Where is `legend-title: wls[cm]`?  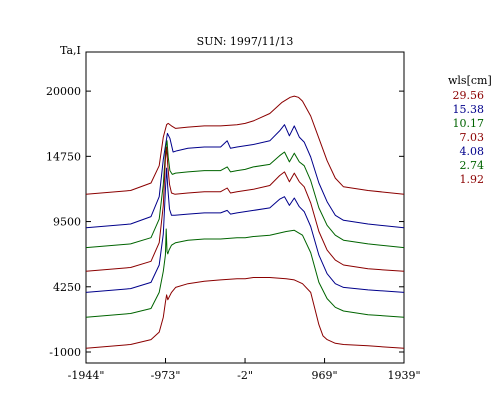 legend-title: wls[cm] is located at coordinates (470, 80).